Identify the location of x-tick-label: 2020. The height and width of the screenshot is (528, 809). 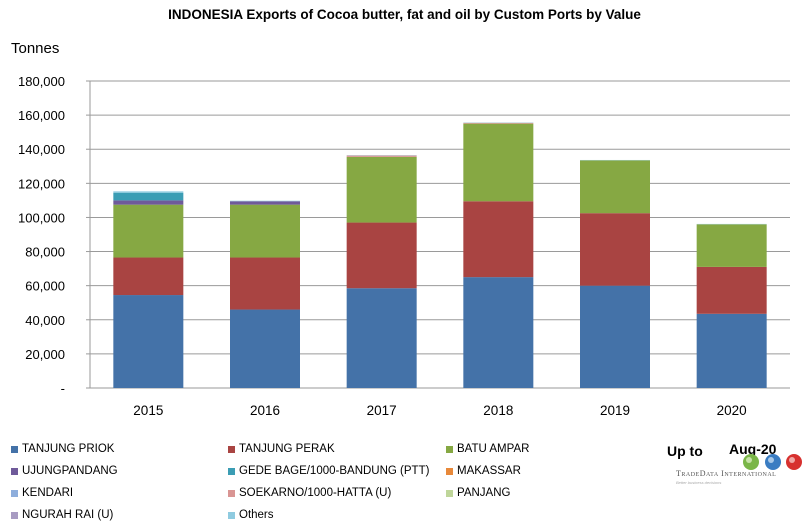
(732, 410).